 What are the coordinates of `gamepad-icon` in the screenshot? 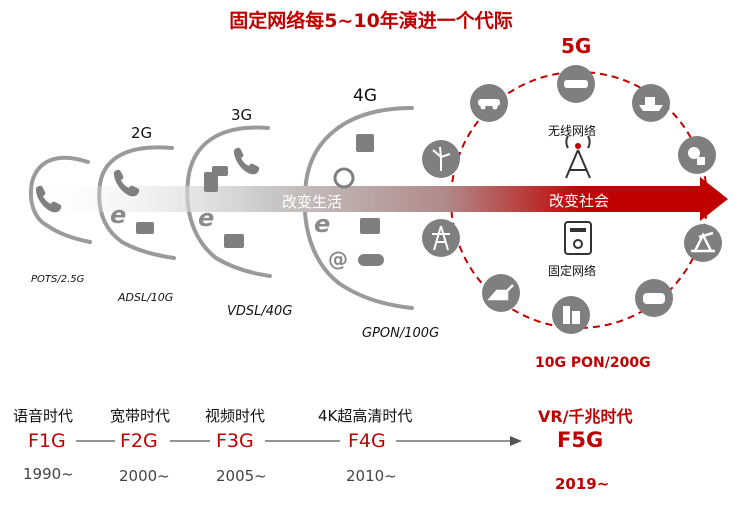 It's located at (371, 260).